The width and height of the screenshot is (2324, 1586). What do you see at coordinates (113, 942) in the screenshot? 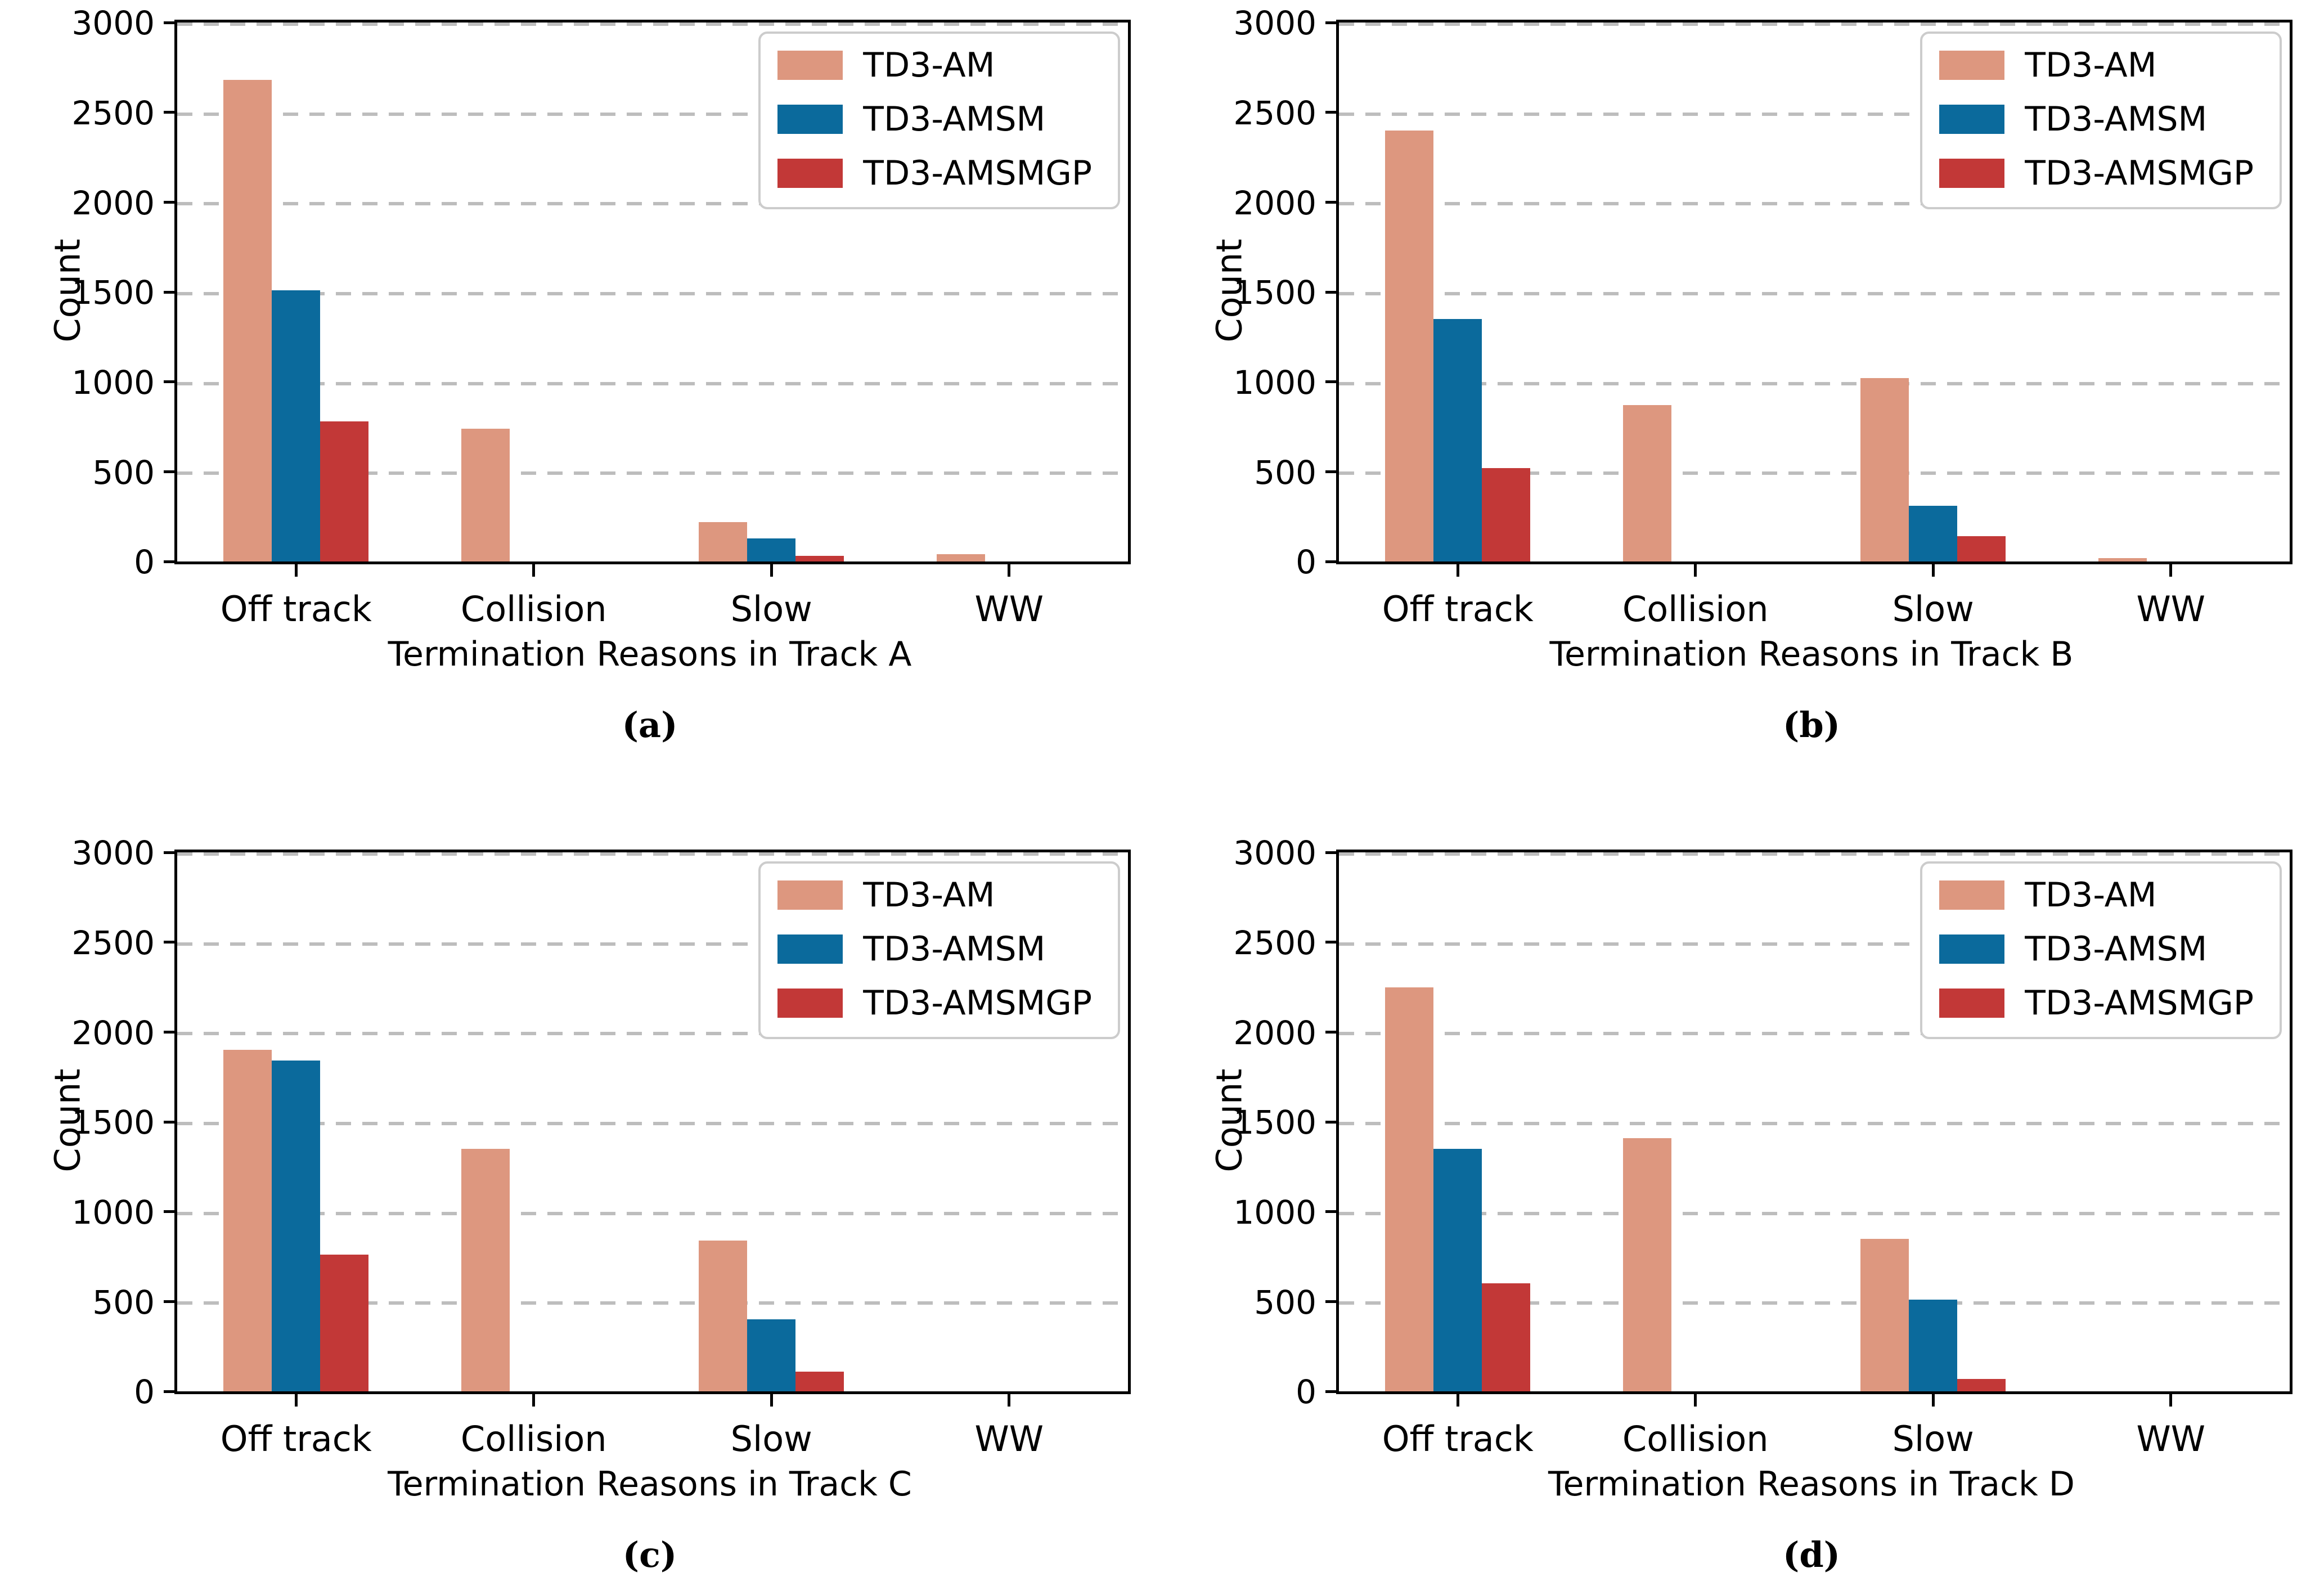
I see `y-tick-label: 2500` at bounding box center [113, 942].